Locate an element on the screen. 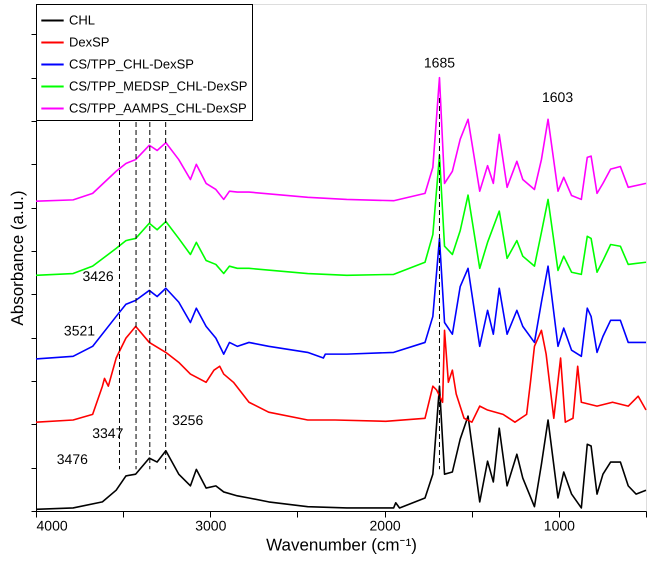 The width and height of the screenshot is (651, 561). x-tick-label: 4000 is located at coordinates (52, 526).